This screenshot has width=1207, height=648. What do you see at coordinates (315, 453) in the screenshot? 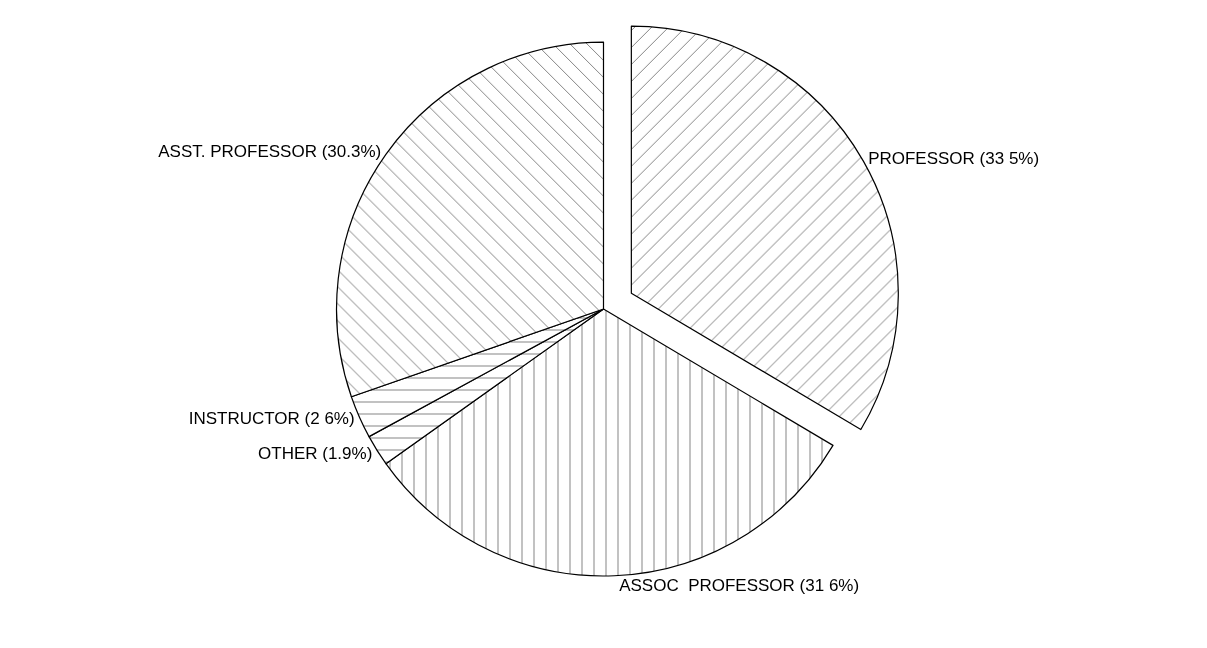
I see `slice-label: OTHER (1.9%)` at bounding box center [315, 453].